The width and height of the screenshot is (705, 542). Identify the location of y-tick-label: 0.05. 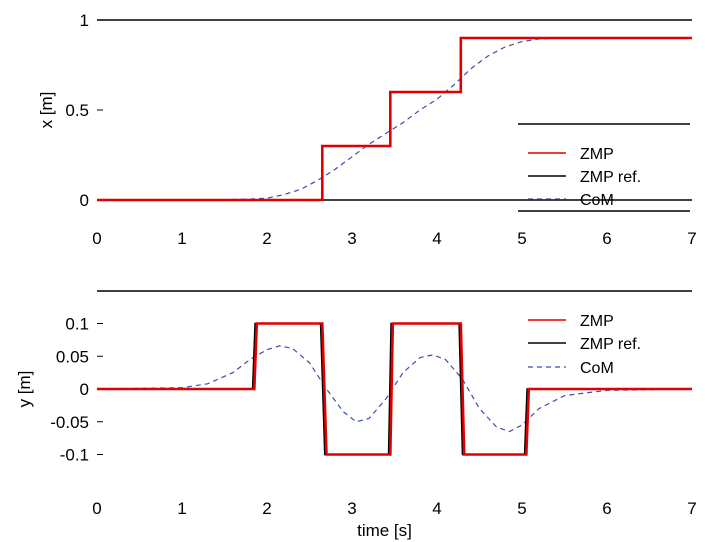
(72, 356).